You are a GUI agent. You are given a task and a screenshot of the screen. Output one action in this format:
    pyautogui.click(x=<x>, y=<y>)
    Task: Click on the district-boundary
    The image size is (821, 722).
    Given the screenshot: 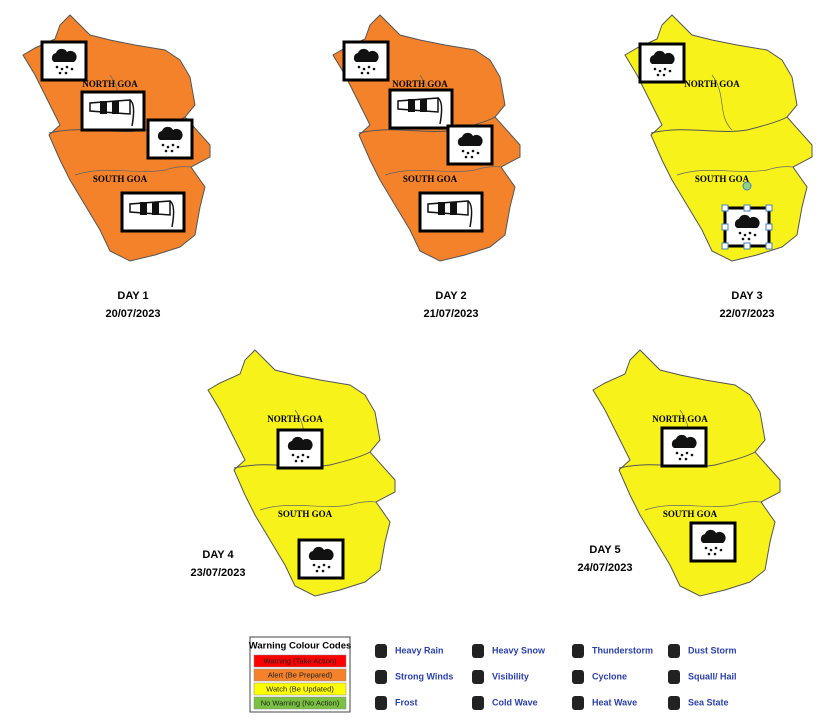 What is the action you would take?
    pyautogui.click(x=687, y=460)
    